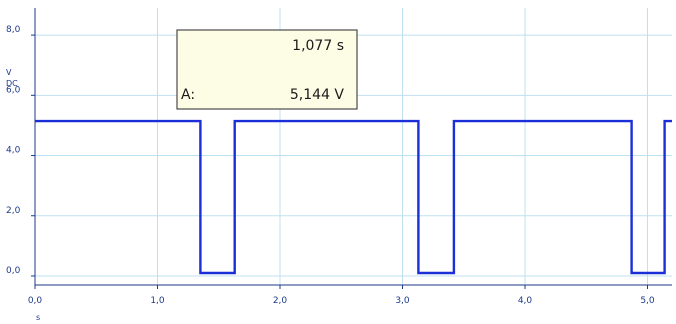  Describe the element at coordinates (13, 151) in the screenshot. I see `y-tick-label: 4,0` at that location.